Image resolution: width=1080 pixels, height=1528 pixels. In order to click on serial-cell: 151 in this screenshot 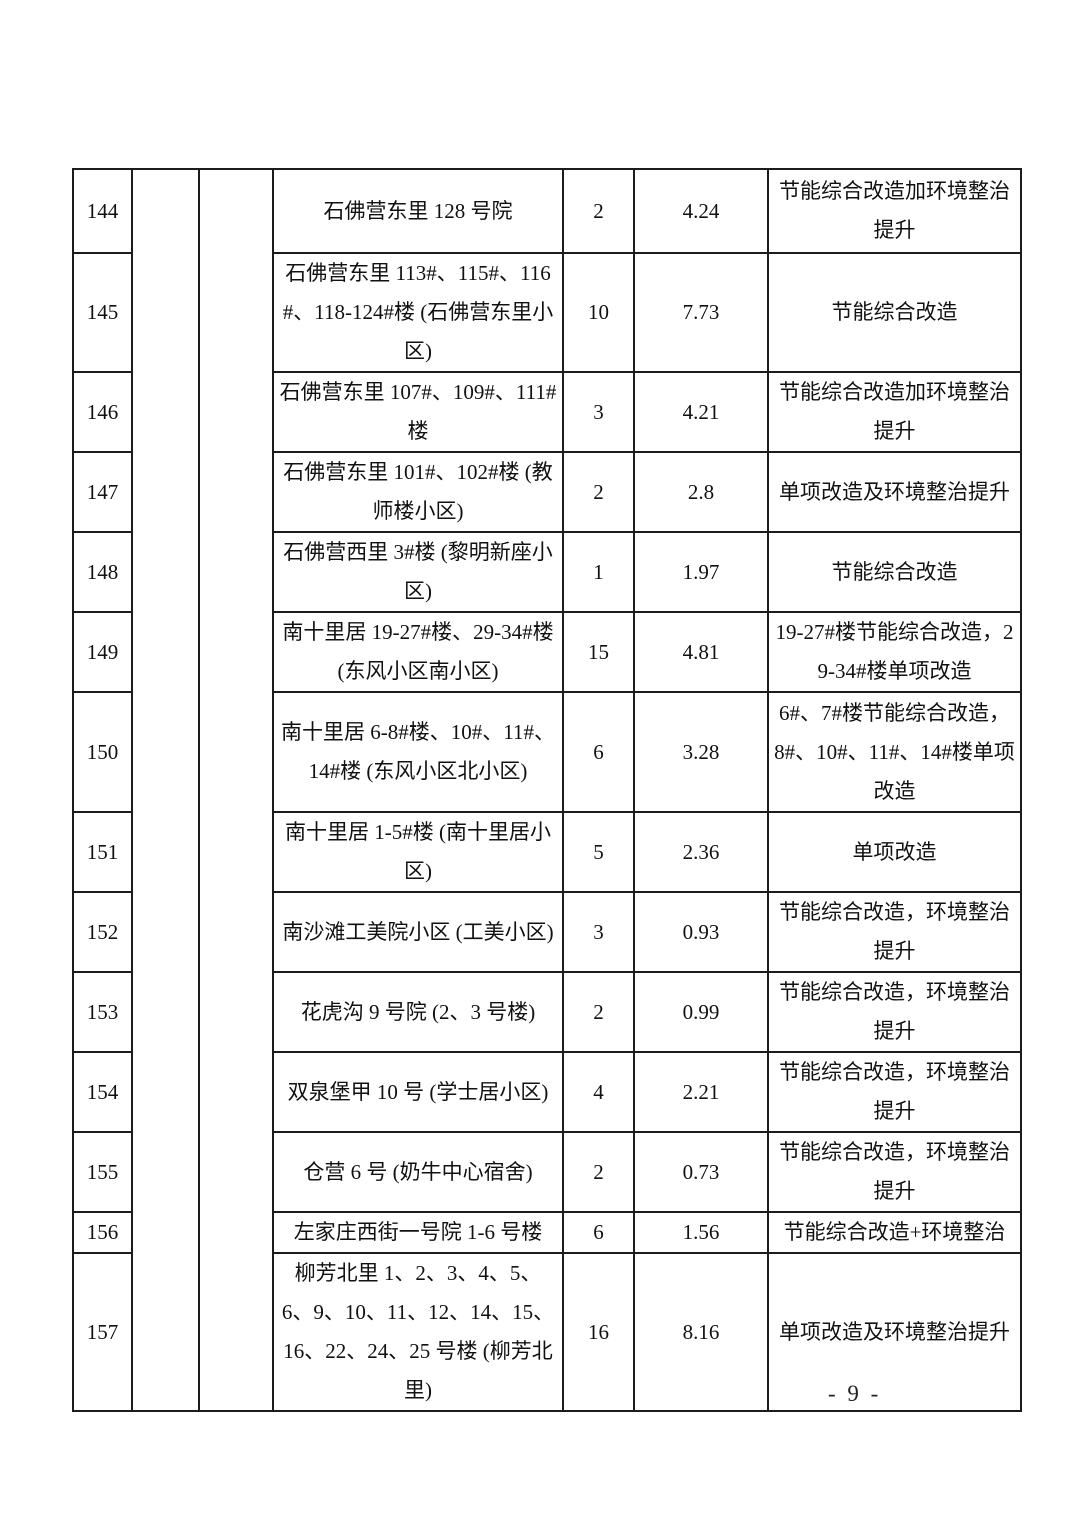, I will do `click(102, 852)`.